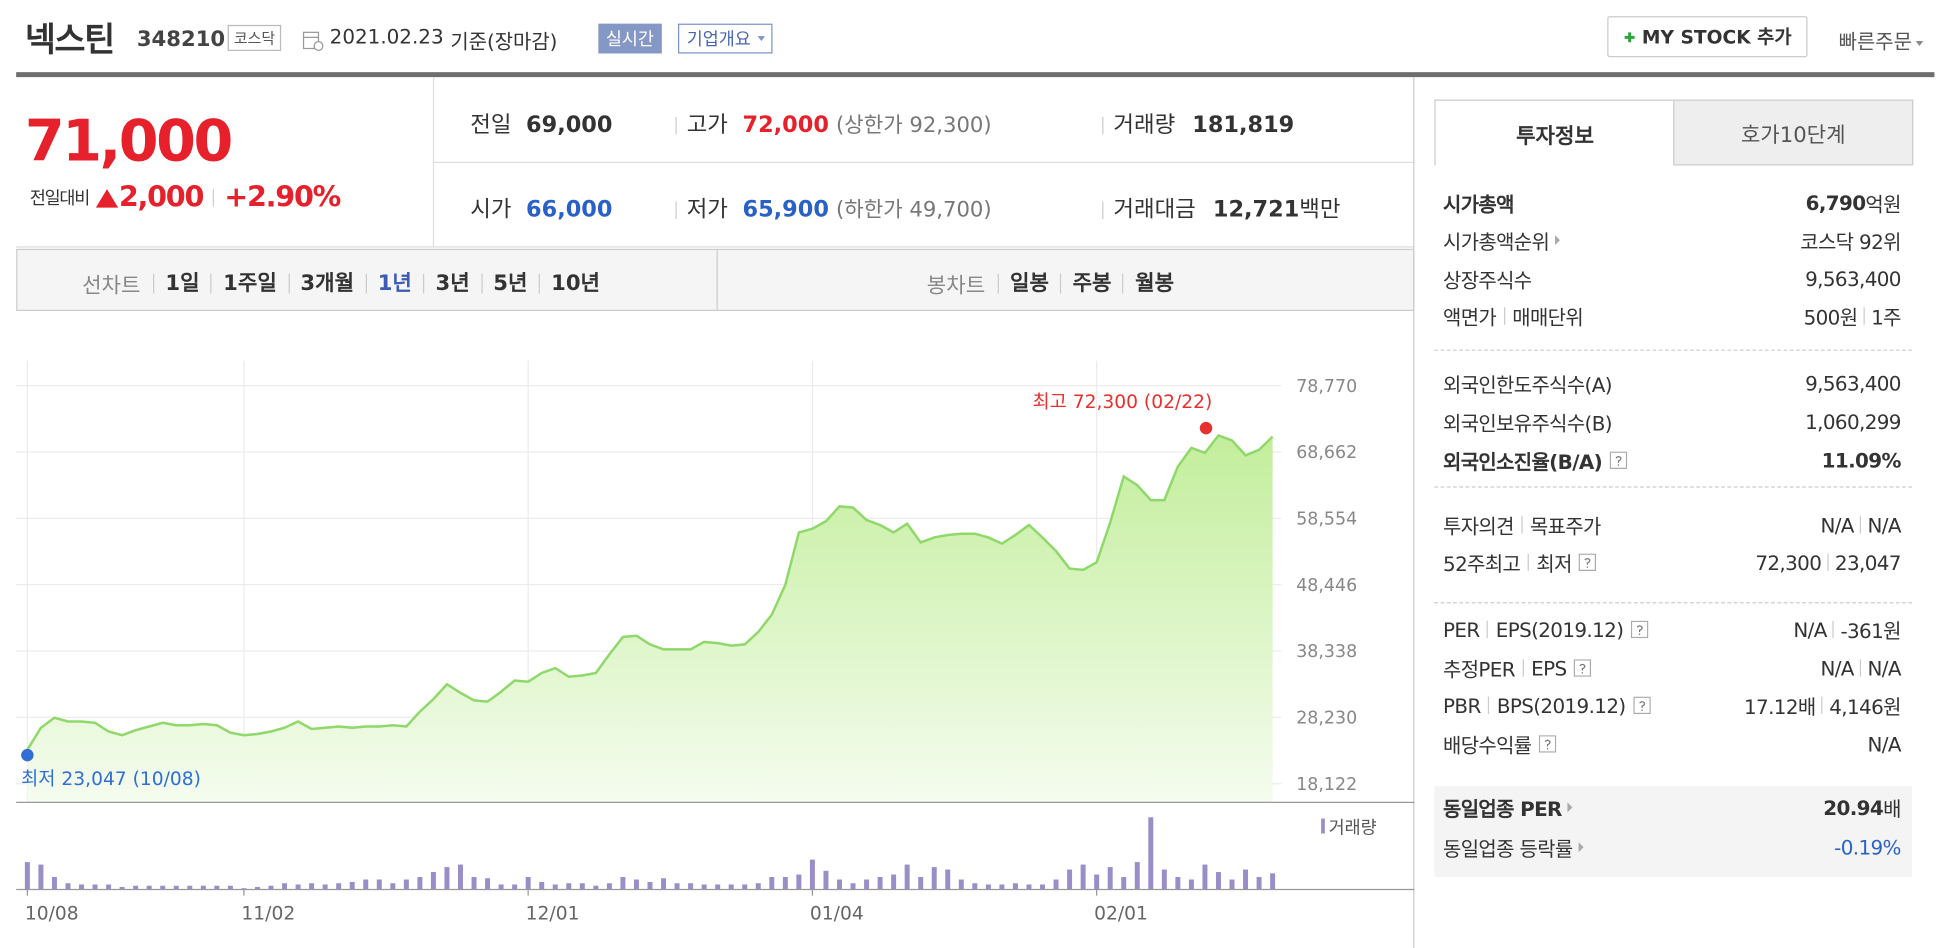  What do you see at coordinates (575, 283) in the screenshot?
I see `period-tab: 10년` at bounding box center [575, 283].